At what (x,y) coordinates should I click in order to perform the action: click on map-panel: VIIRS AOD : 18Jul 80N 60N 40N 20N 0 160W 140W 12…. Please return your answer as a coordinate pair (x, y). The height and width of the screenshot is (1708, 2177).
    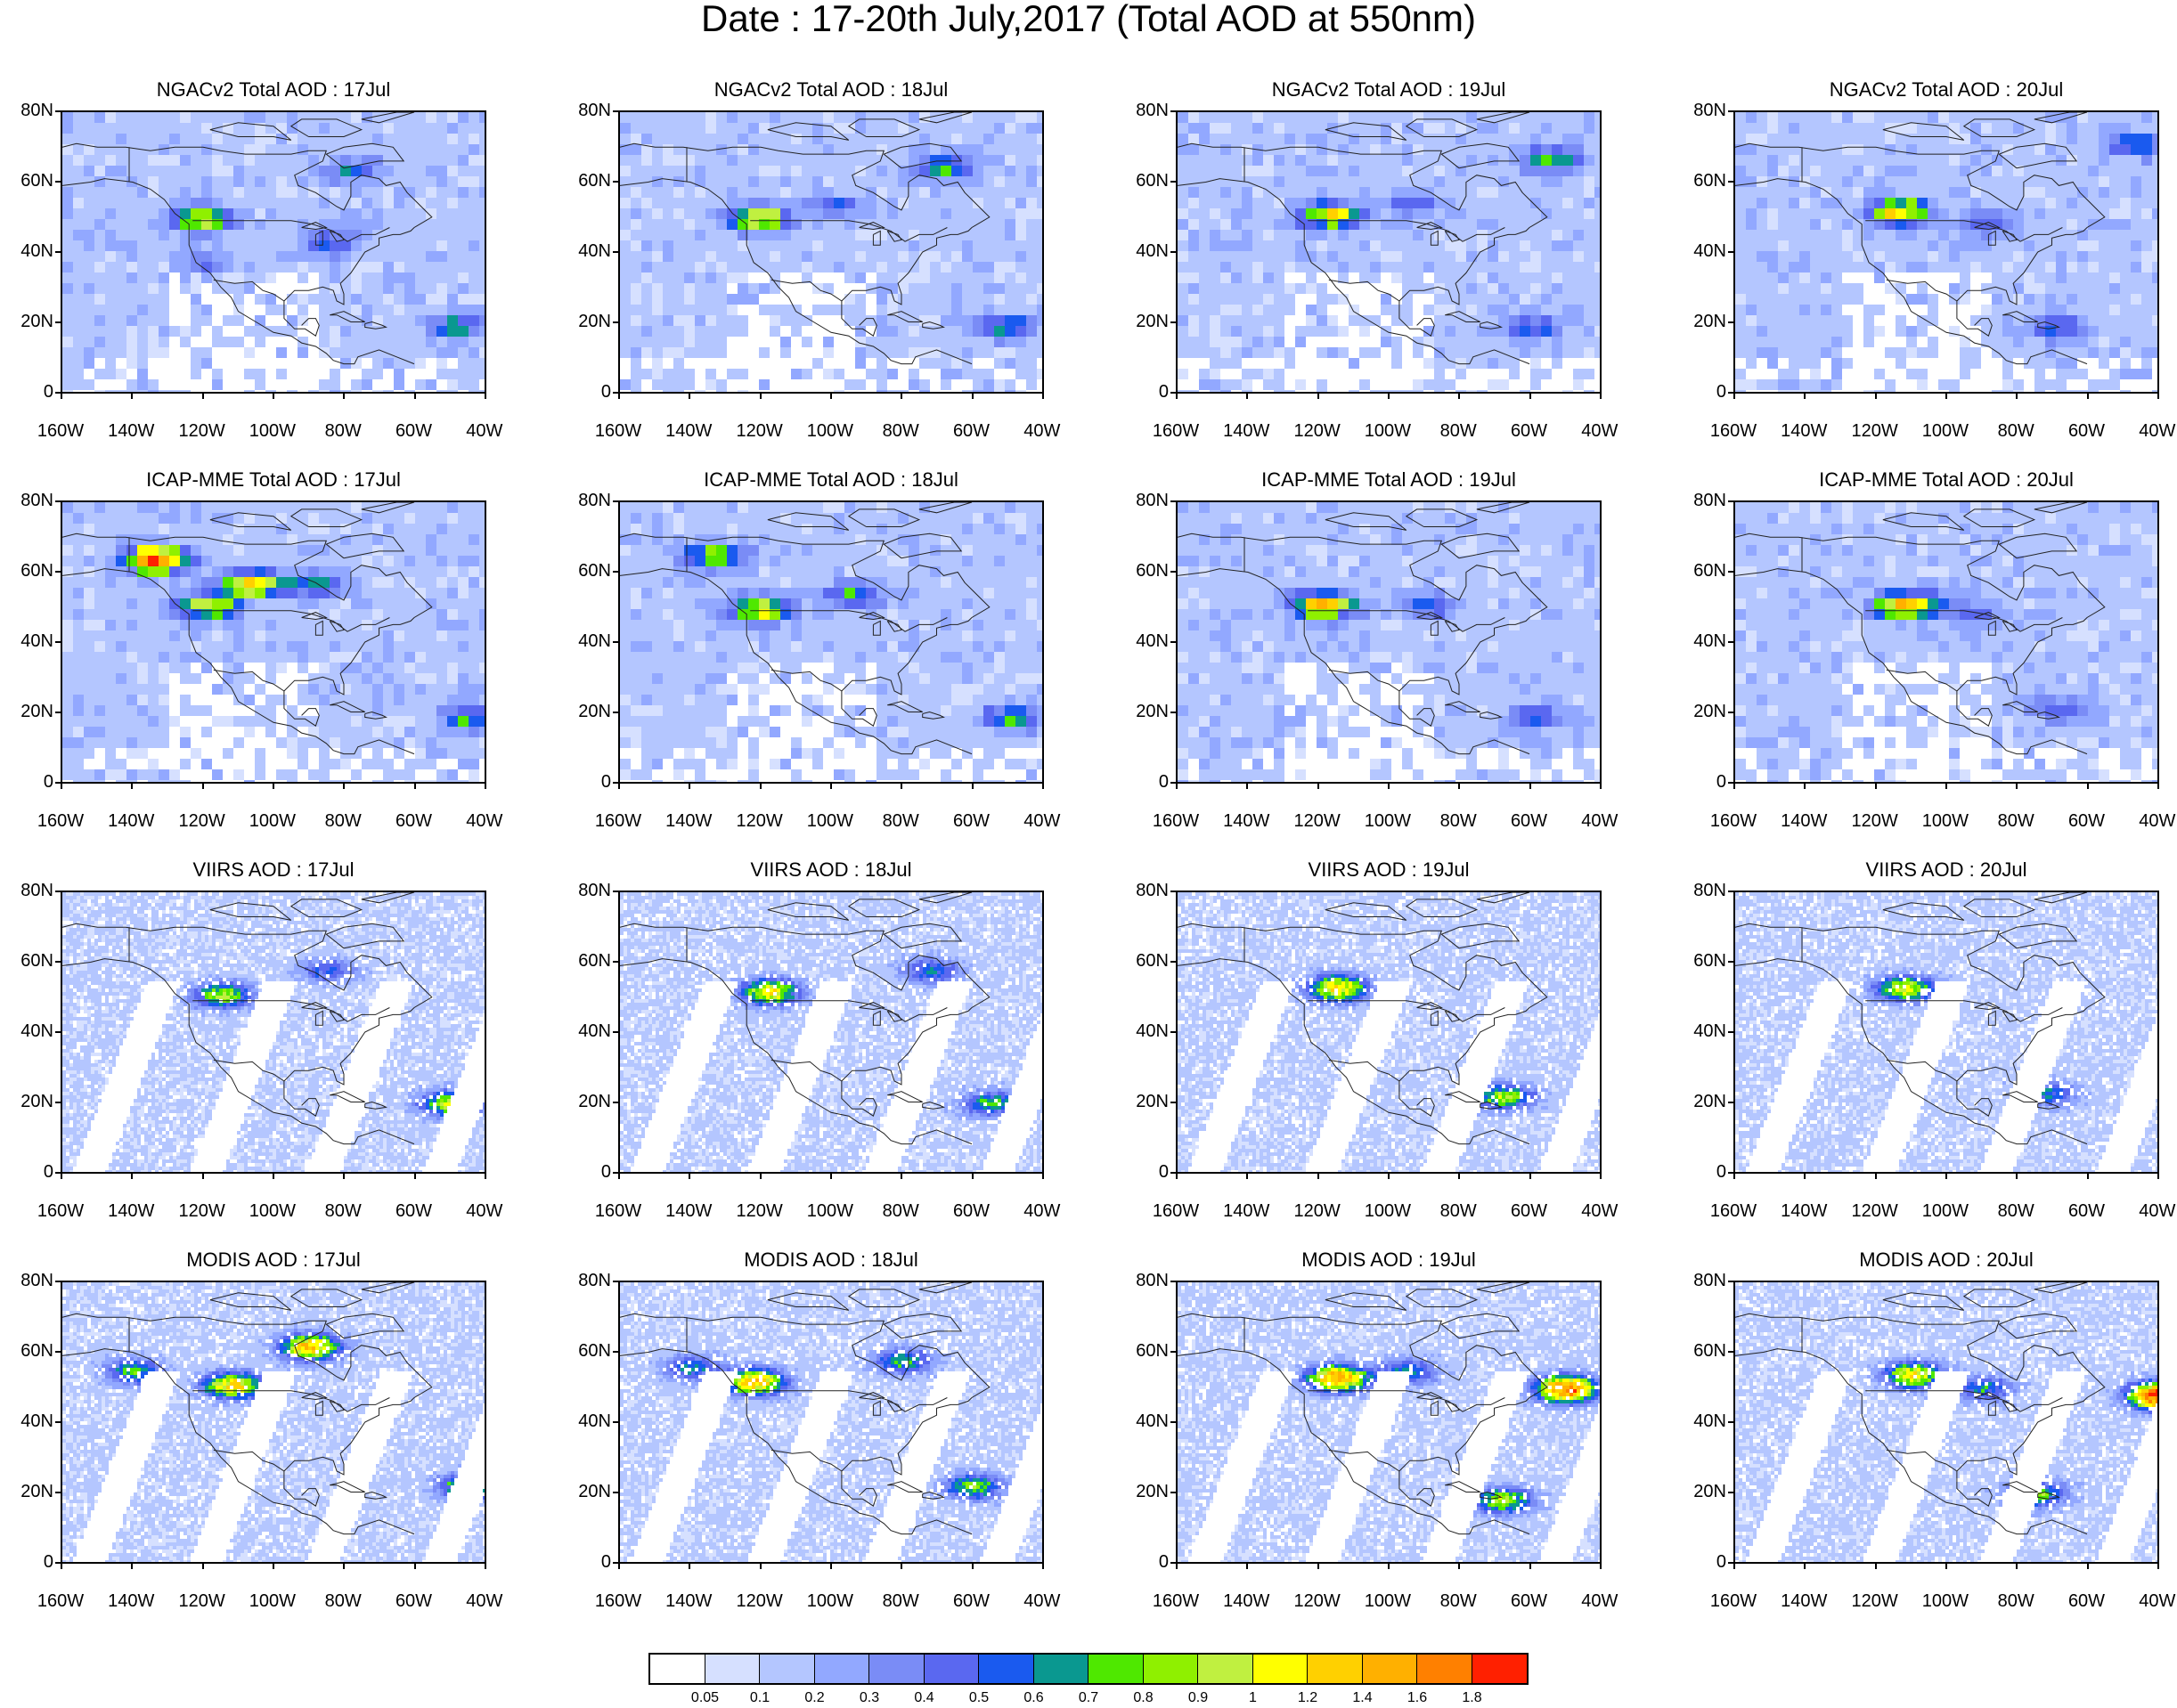
    Looking at the image, I should click on (834, 1054).